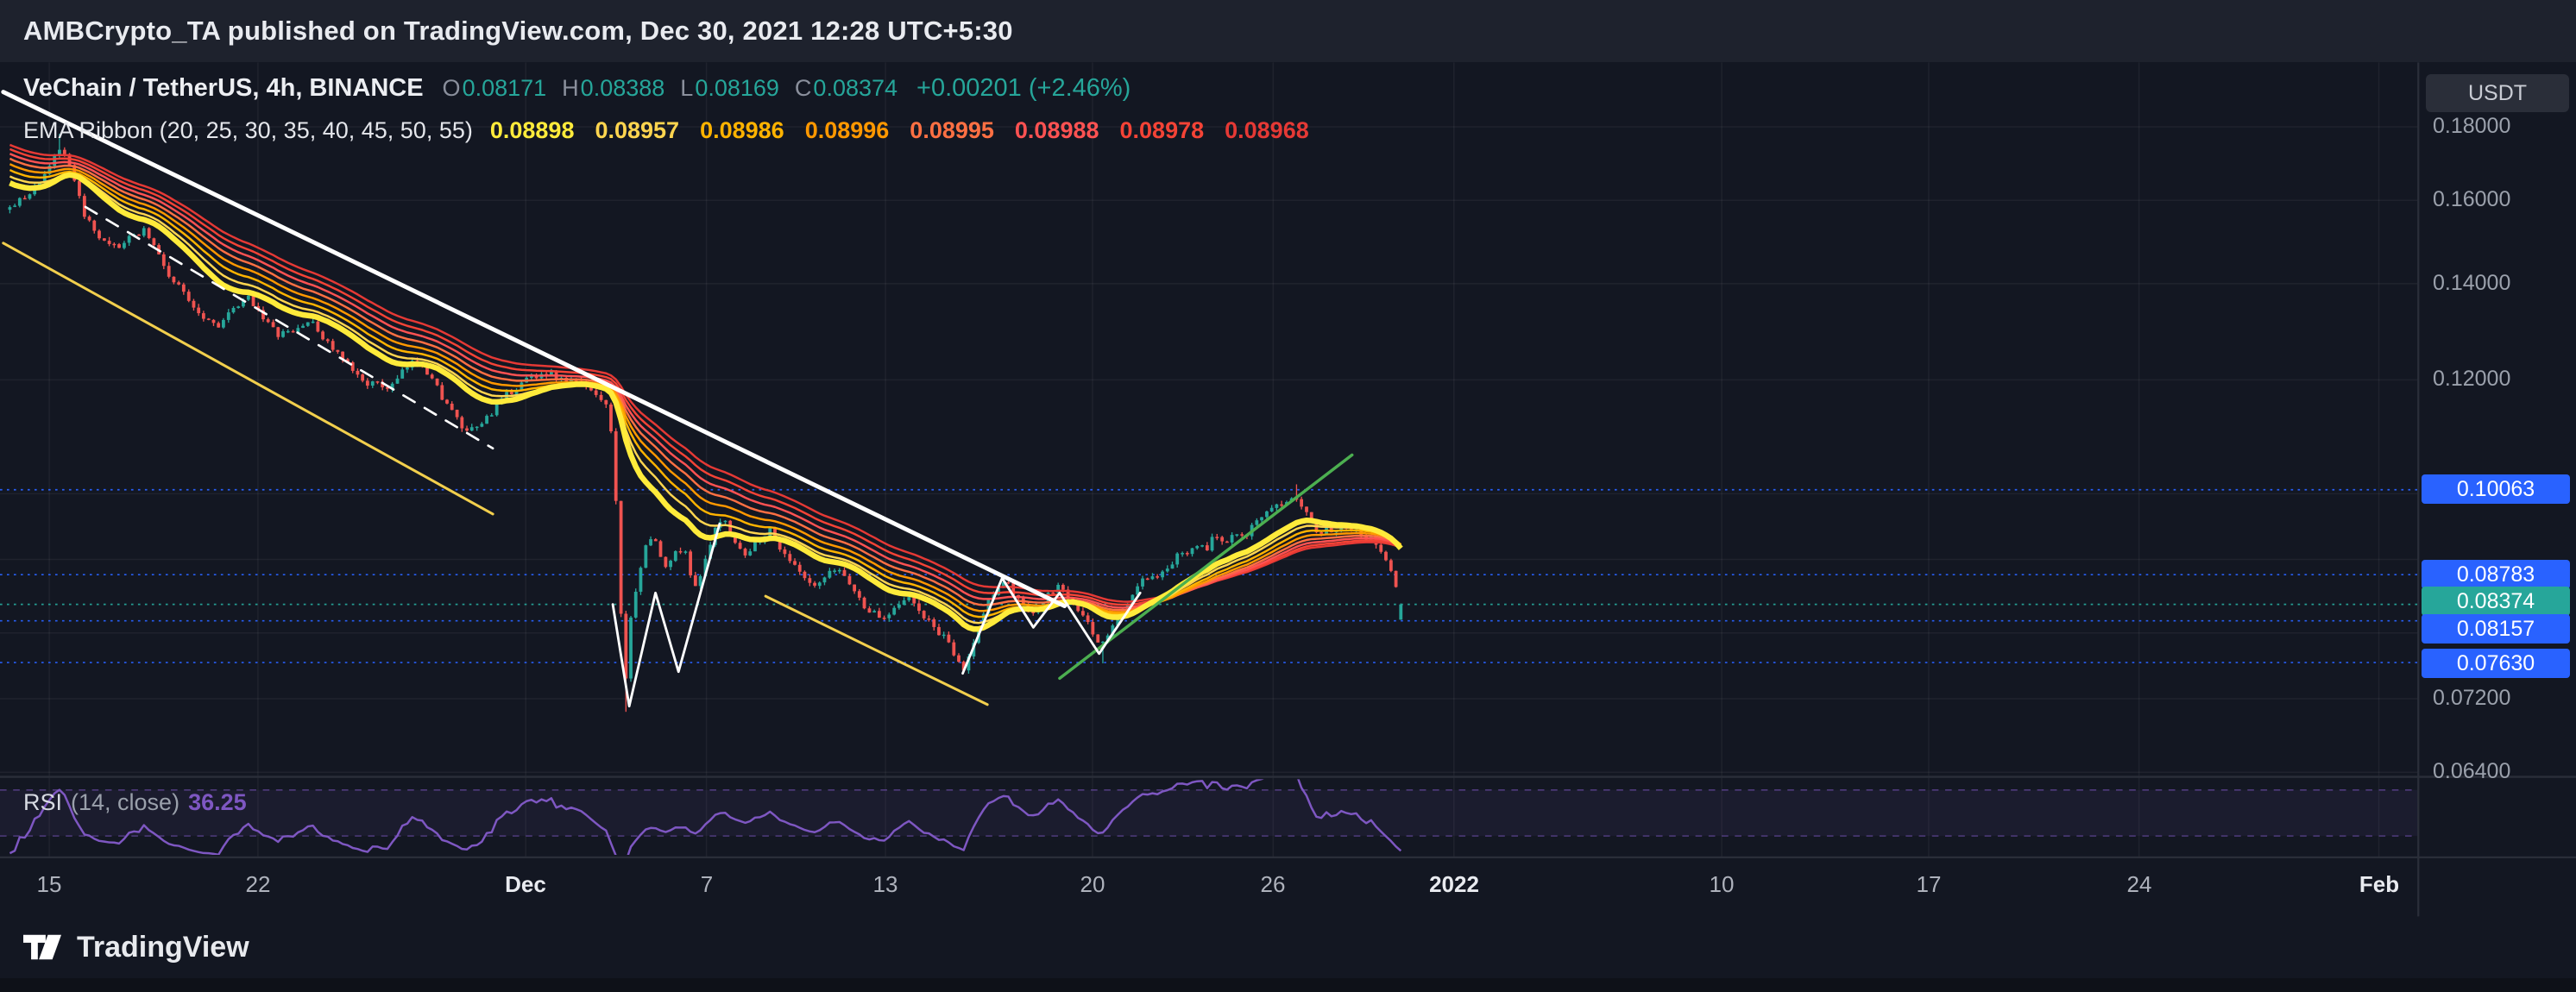  Describe the element at coordinates (1162, 130) in the screenshot. I see `ema-value: 0.08978` at that location.